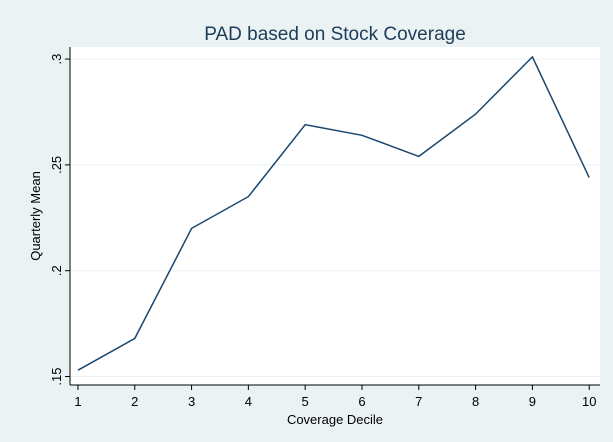 This screenshot has width=613, height=442. What do you see at coordinates (305, 401) in the screenshot?
I see `x-tick-label: 5` at bounding box center [305, 401].